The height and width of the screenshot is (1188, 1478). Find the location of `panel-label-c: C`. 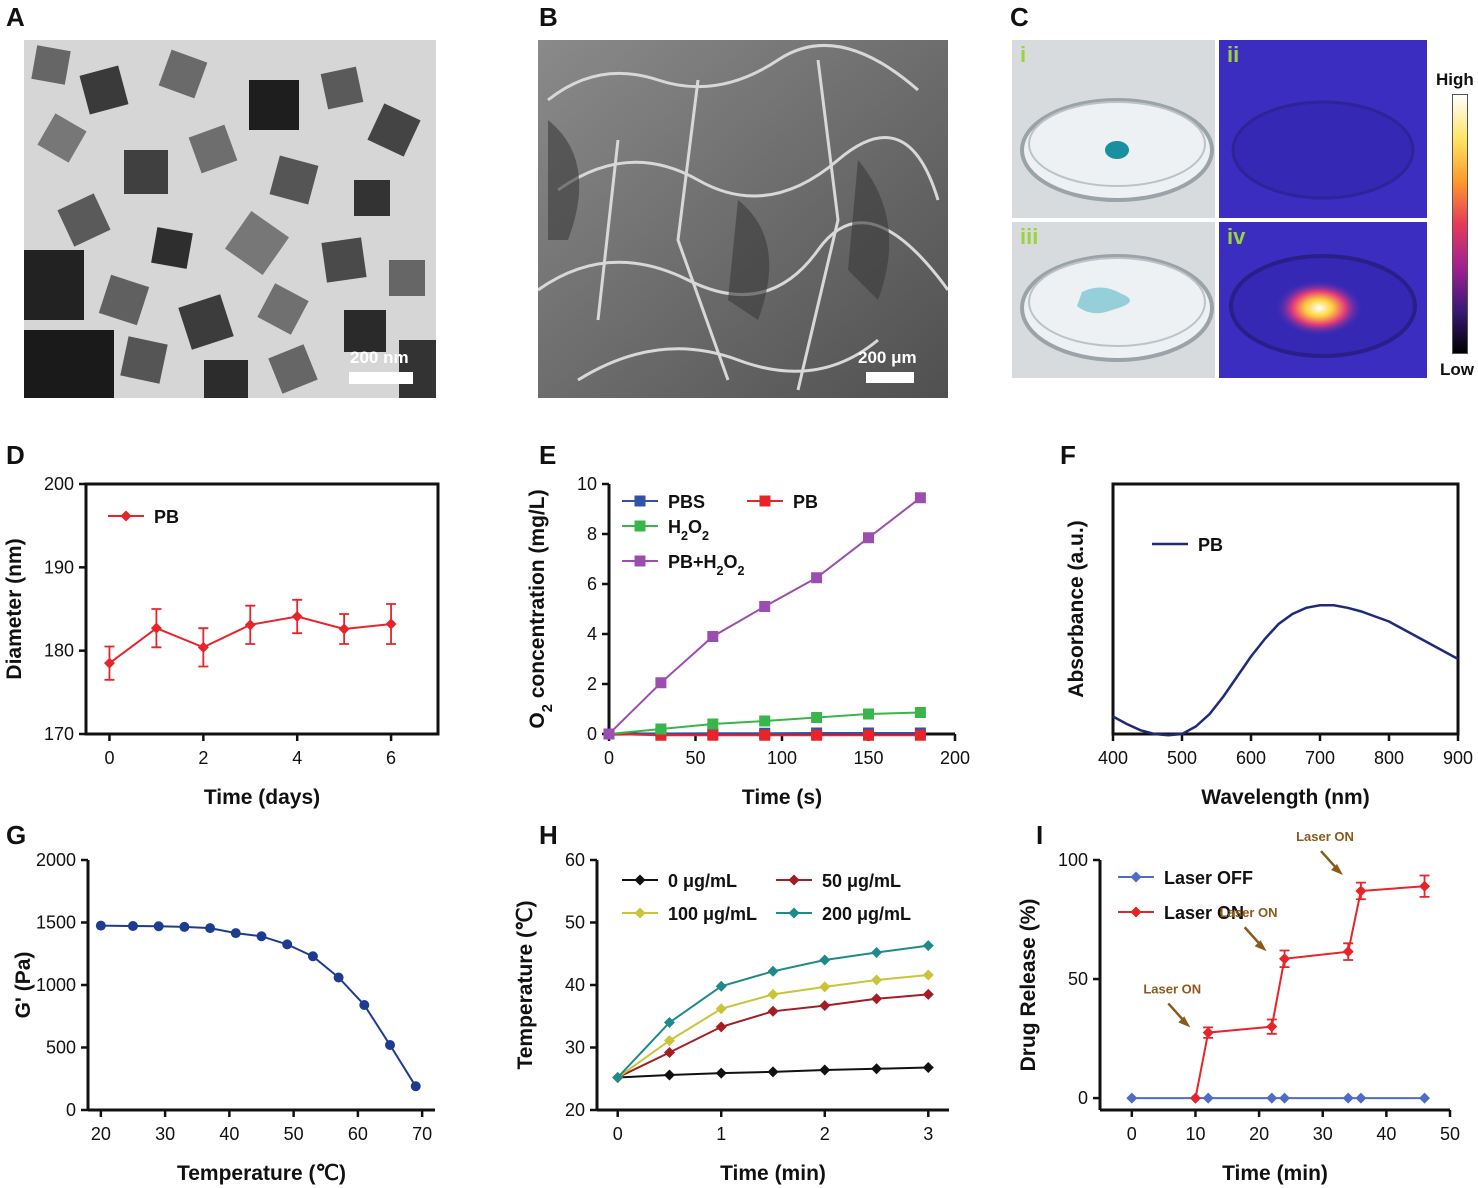

panel-label-c: C is located at coordinates (1019, 17).